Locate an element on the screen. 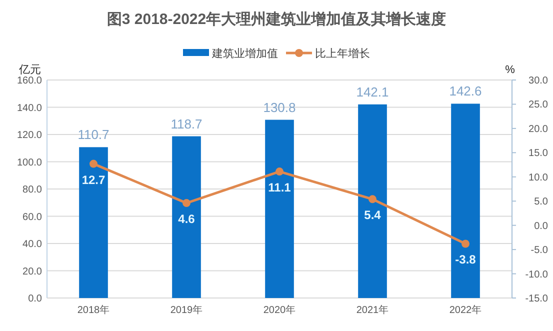  y-tick-label: 160.0 is located at coordinates (29, 81).